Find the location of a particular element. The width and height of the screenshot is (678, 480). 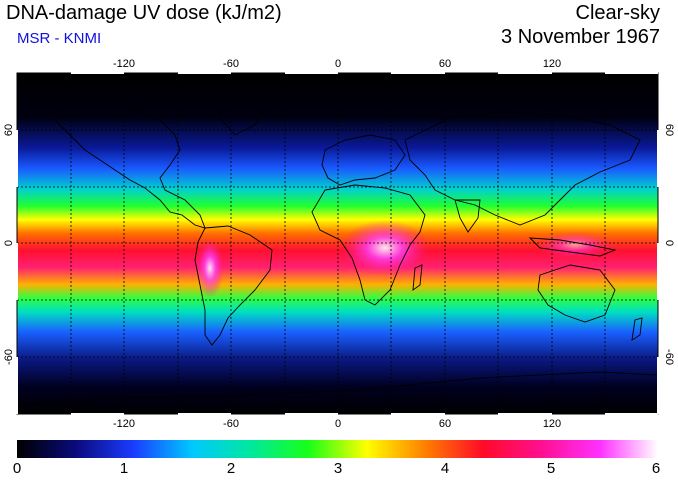

lon-tick-bottom: 0 is located at coordinates (338, 424).